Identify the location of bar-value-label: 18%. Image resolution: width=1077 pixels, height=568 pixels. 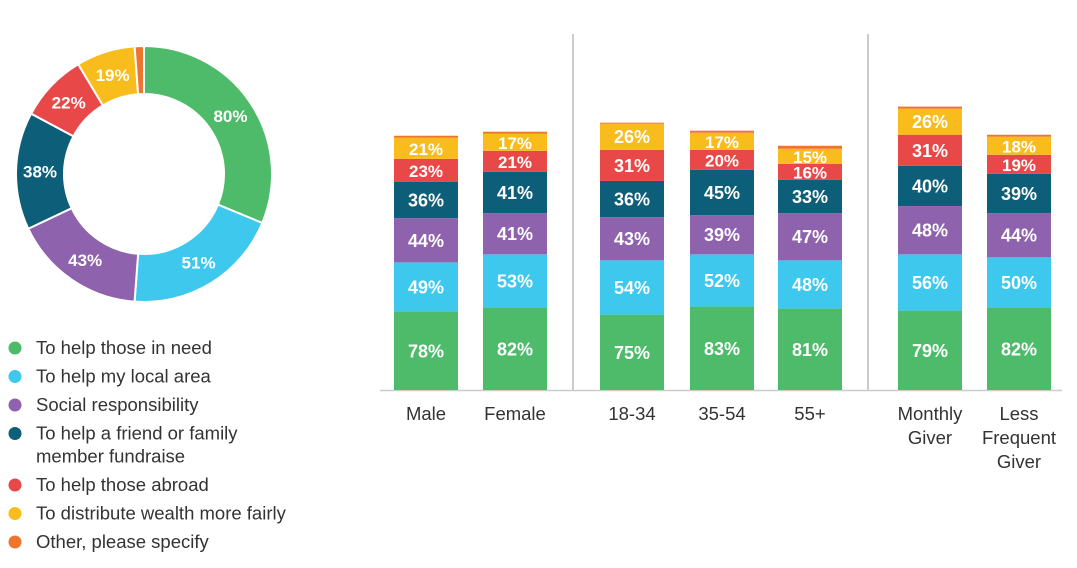
(1019, 146).